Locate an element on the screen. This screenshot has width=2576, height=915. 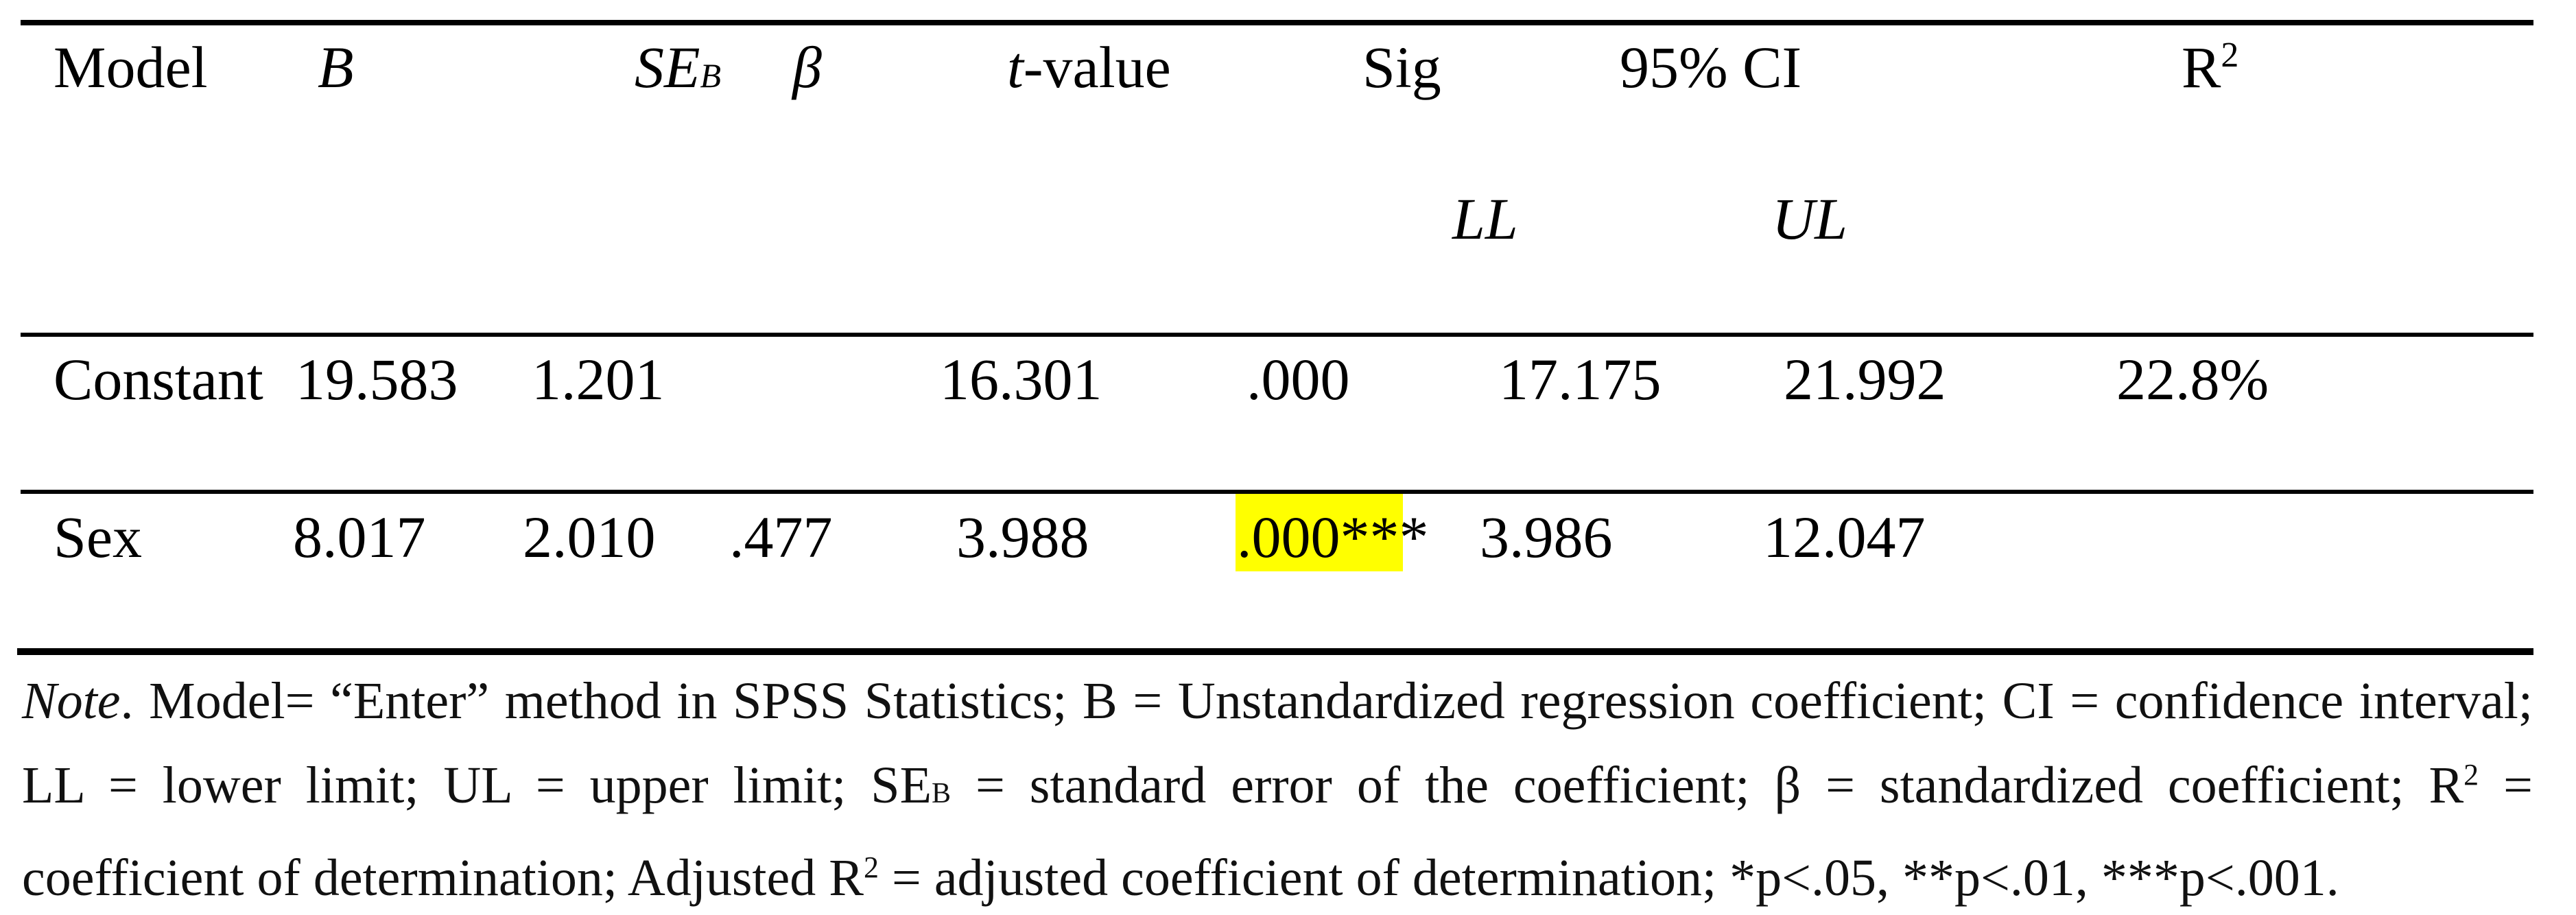
cell-ul: 12.047 is located at coordinates (1844, 537).